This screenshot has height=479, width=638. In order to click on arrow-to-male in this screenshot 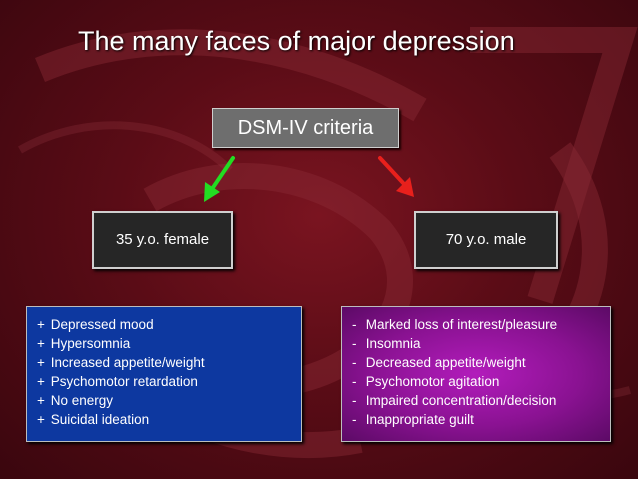, I will do `click(392, 171)`.